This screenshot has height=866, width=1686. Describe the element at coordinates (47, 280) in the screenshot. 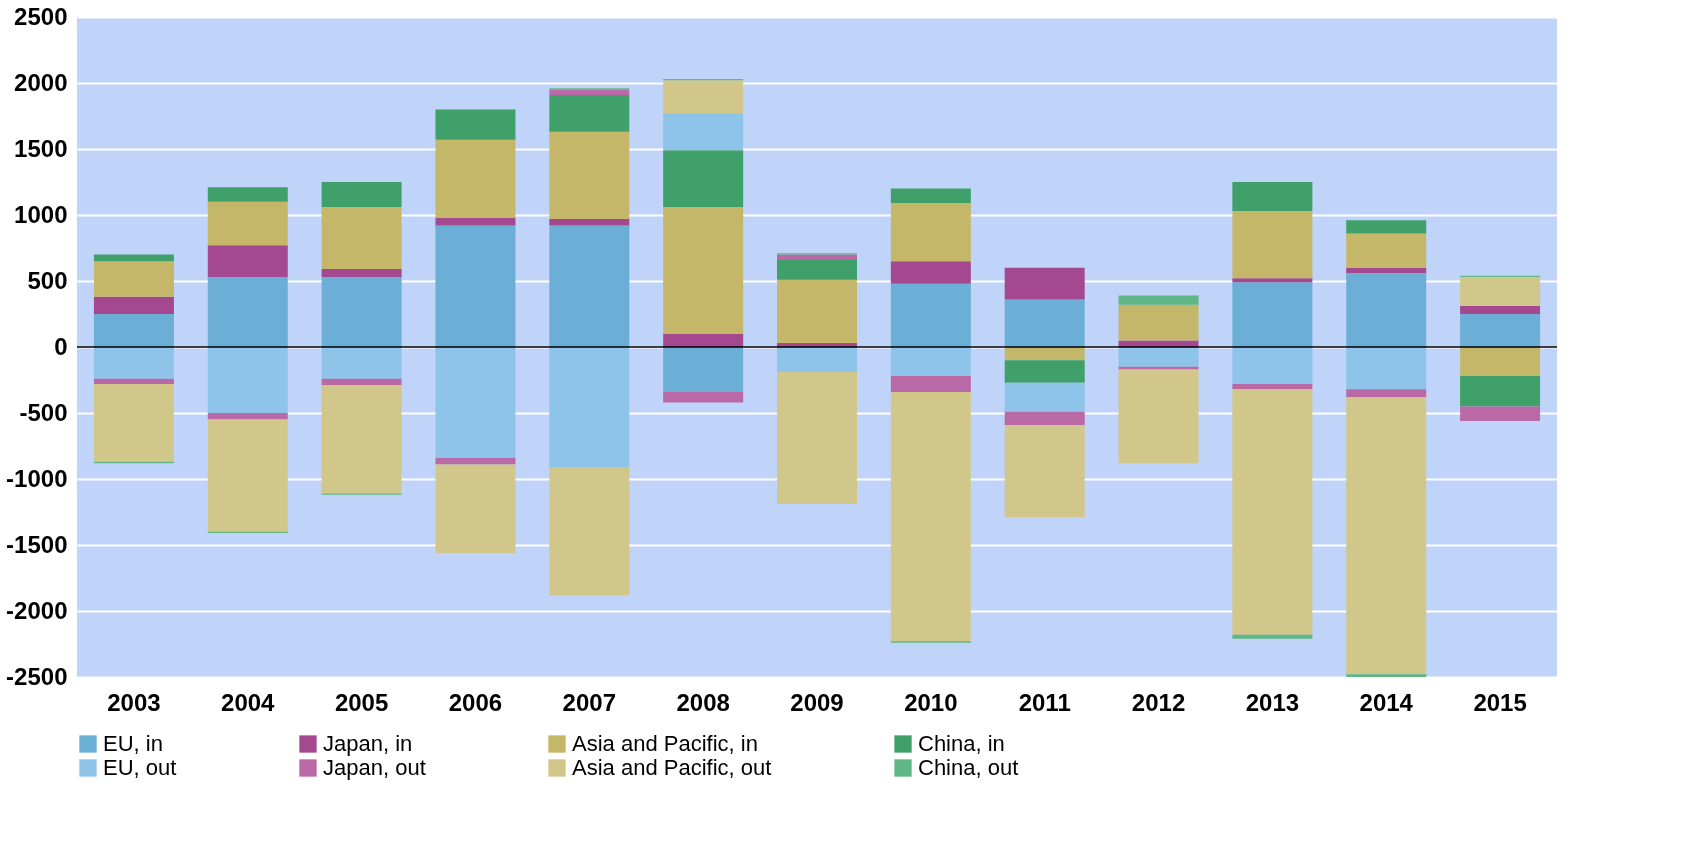

I see `y-tick-label: 500` at that location.